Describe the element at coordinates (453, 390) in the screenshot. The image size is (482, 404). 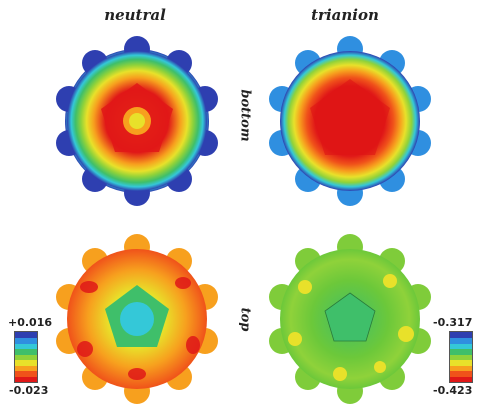
I see `scale-right-min: -0.423` at that location.